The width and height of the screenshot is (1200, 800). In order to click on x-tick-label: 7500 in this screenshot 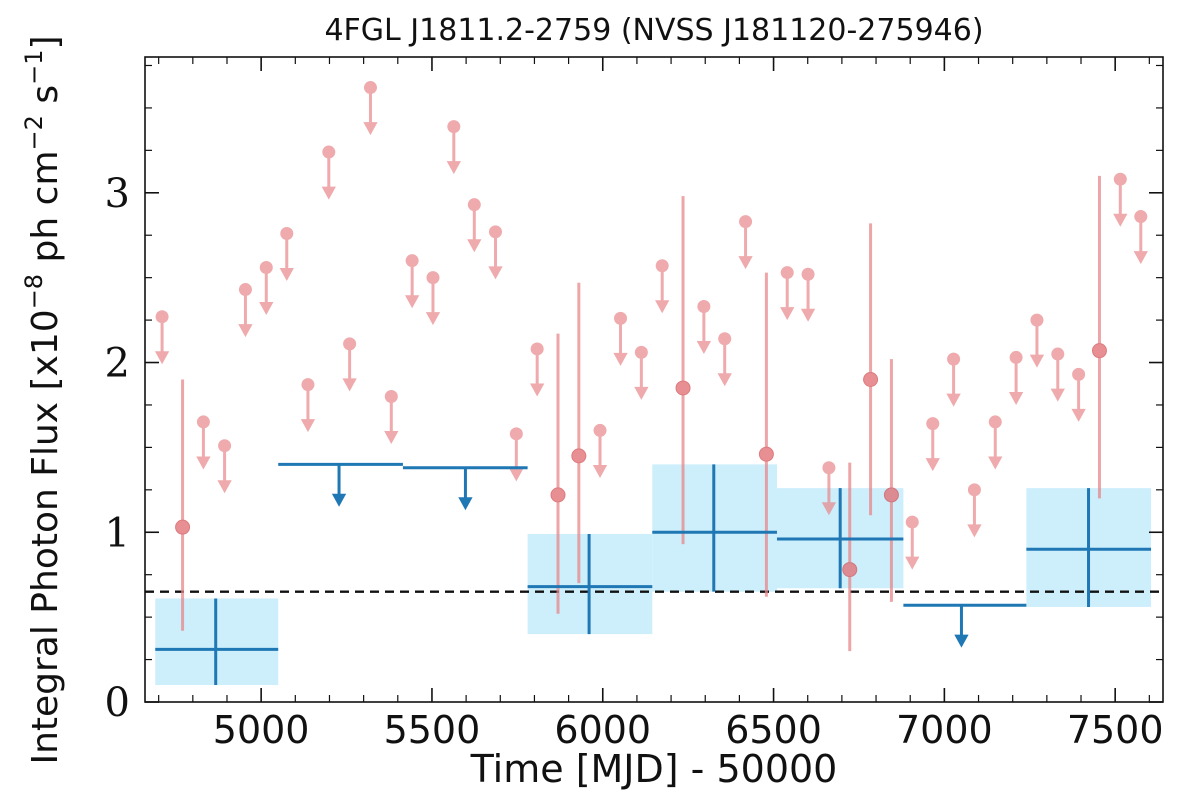, I will do `click(1115, 730)`.